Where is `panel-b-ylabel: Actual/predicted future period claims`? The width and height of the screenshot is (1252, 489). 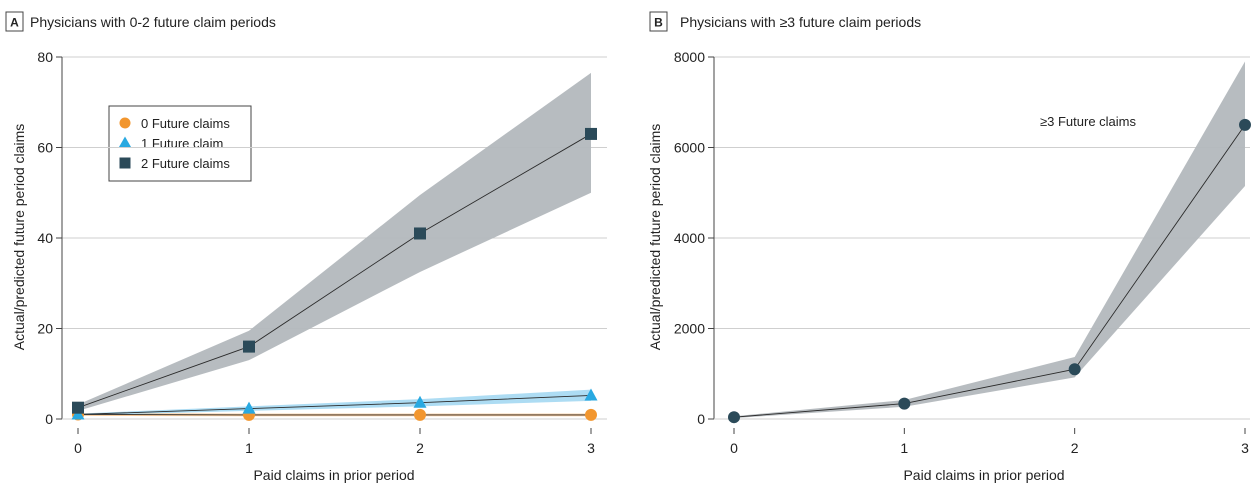
panel-b-ylabel: Actual/predicted future period claims is located at coordinates (655, 237).